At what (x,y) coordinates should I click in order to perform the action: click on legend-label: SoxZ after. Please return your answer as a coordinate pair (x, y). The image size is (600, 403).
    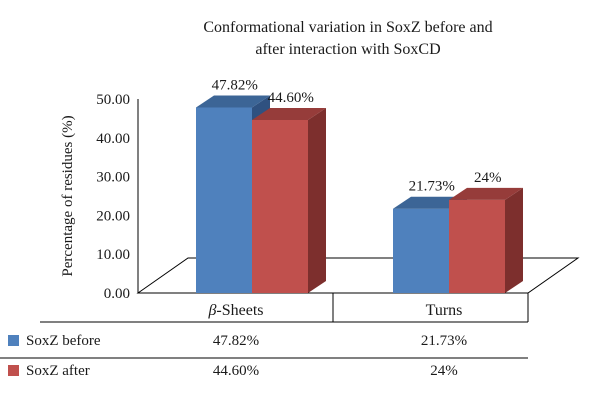
    Looking at the image, I should click on (58, 371).